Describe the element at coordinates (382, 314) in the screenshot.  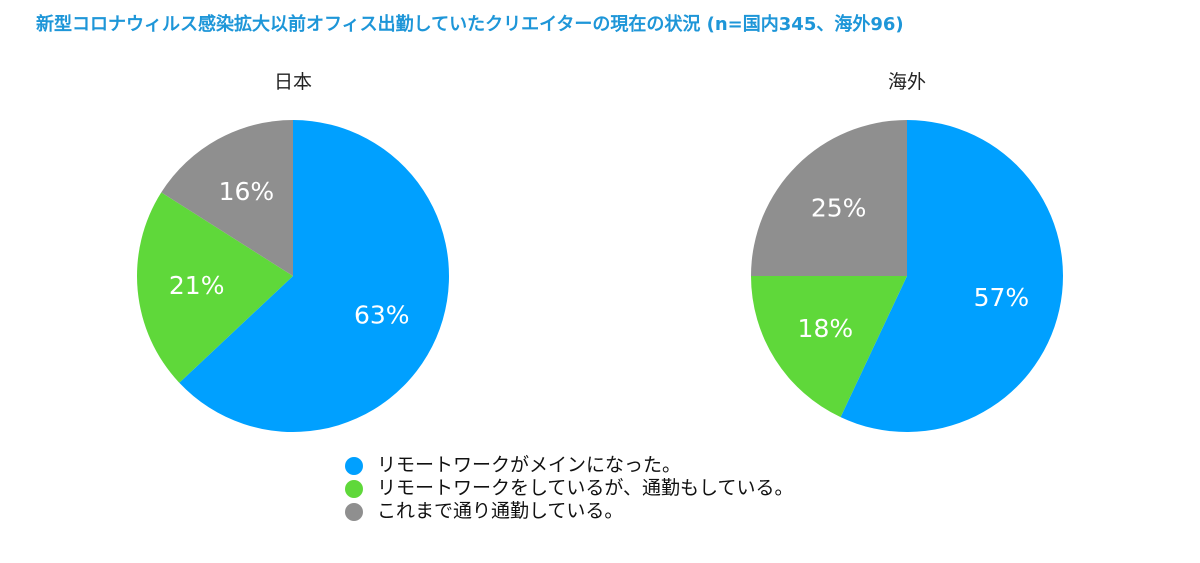
I see `slice-label-remote-main: 63%` at that location.